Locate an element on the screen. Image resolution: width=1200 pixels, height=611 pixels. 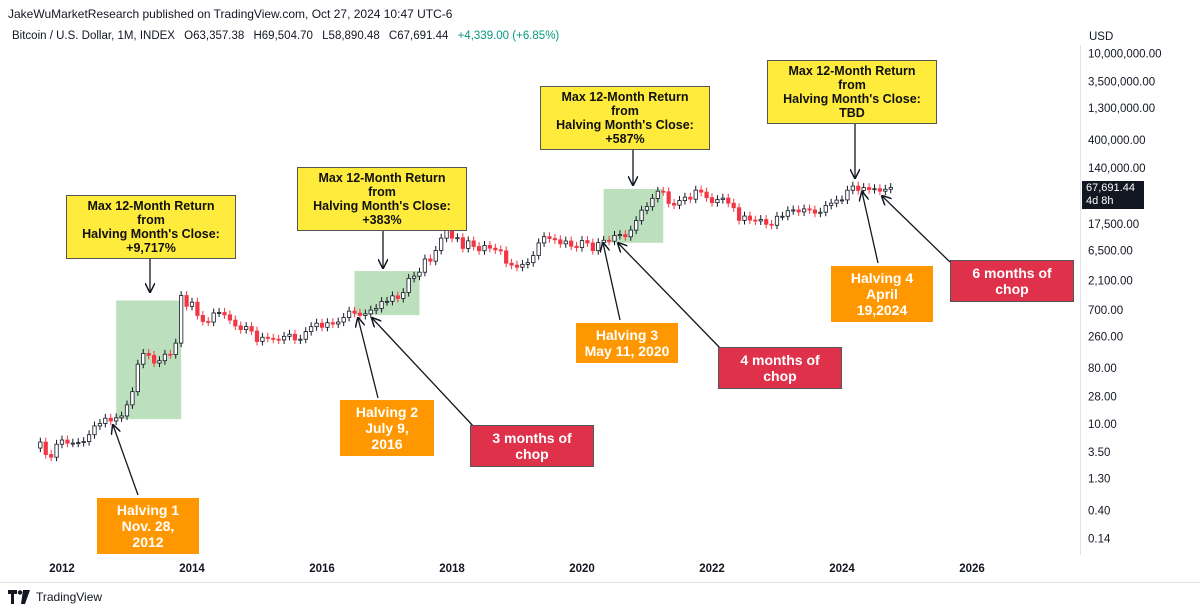
halving-note-3: Halving 3 May 11, 2020 is located at coordinates (627, 343).